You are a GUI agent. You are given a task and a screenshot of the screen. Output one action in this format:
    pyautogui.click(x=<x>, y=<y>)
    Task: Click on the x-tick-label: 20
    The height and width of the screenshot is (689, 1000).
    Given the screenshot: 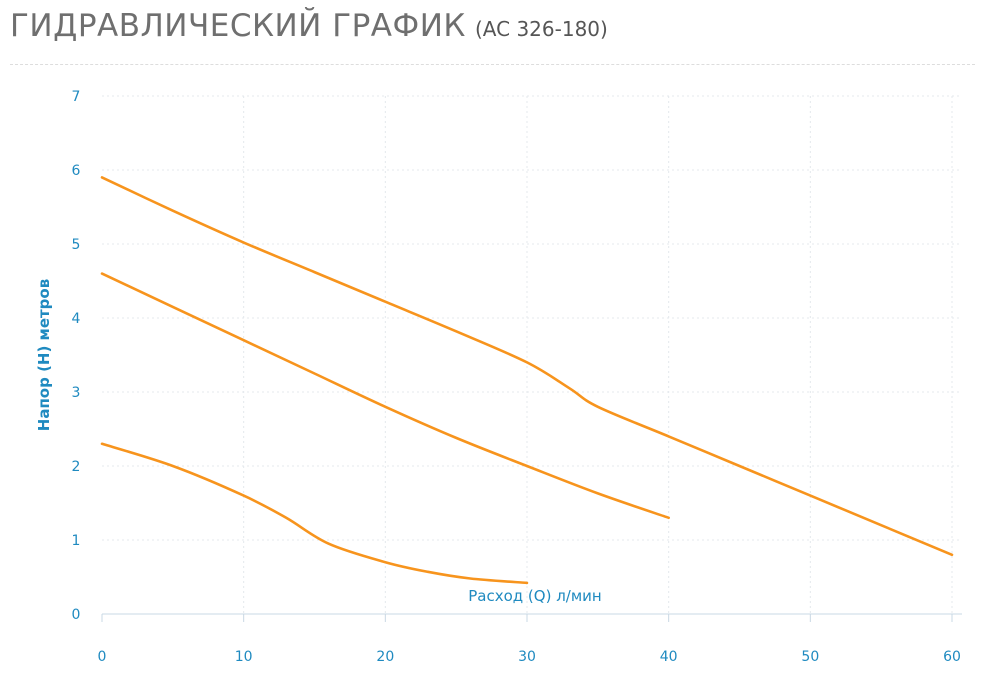 What is the action you would take?
    pyautogui.click(x=385, y=657)
    